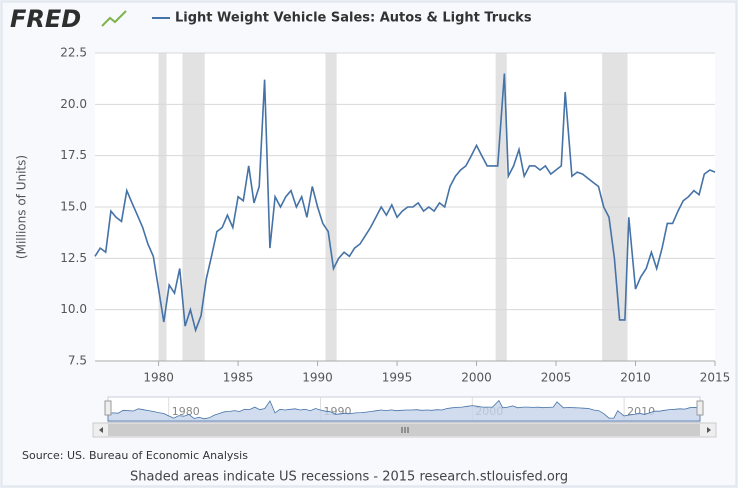 The height and width of the screenshot is (488, 738). What do you see at coordinates (73, 53) in the screenshot?
I see `y-tick-label: 22.5` at bounding box center [73, 53].